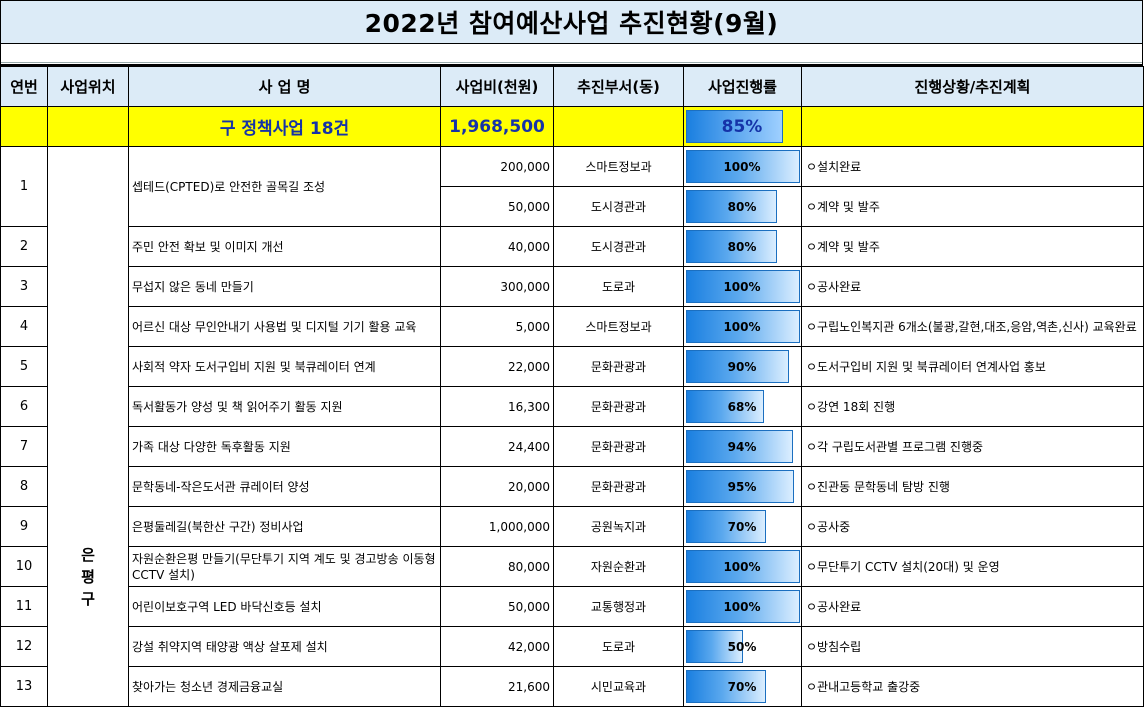 This screenshot has width=1145, height=708. Describe the element at coordinates (24, 406) in the screenshot. I see `row-number: 6` at that location.